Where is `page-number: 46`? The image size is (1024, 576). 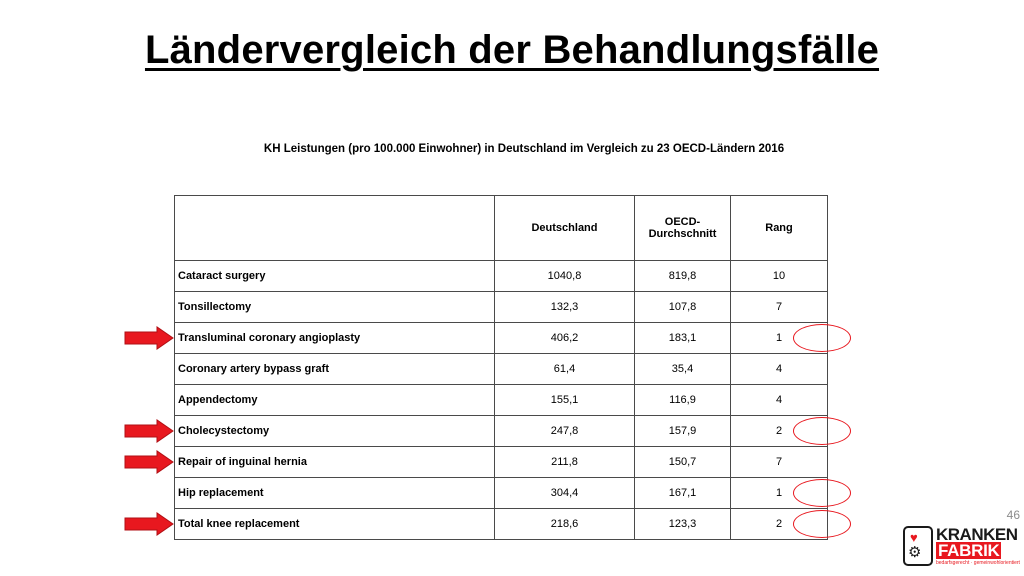
page-number: 46 is located at coordinates (1013, 515).